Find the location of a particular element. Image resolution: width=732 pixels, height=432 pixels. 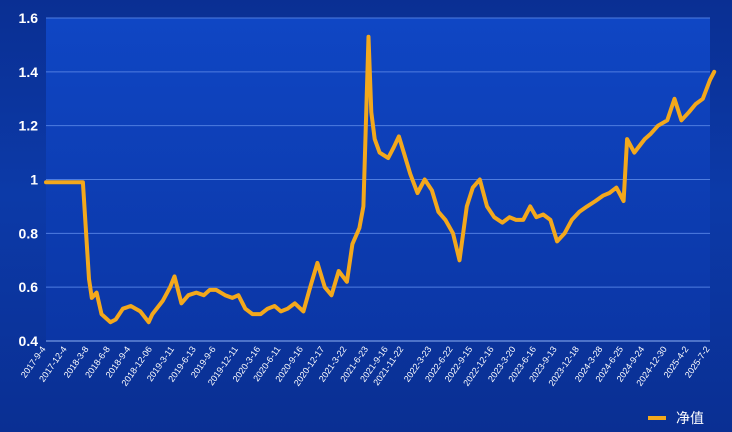

y-tick-label: 1.6 is located at coordinates (29, 18).